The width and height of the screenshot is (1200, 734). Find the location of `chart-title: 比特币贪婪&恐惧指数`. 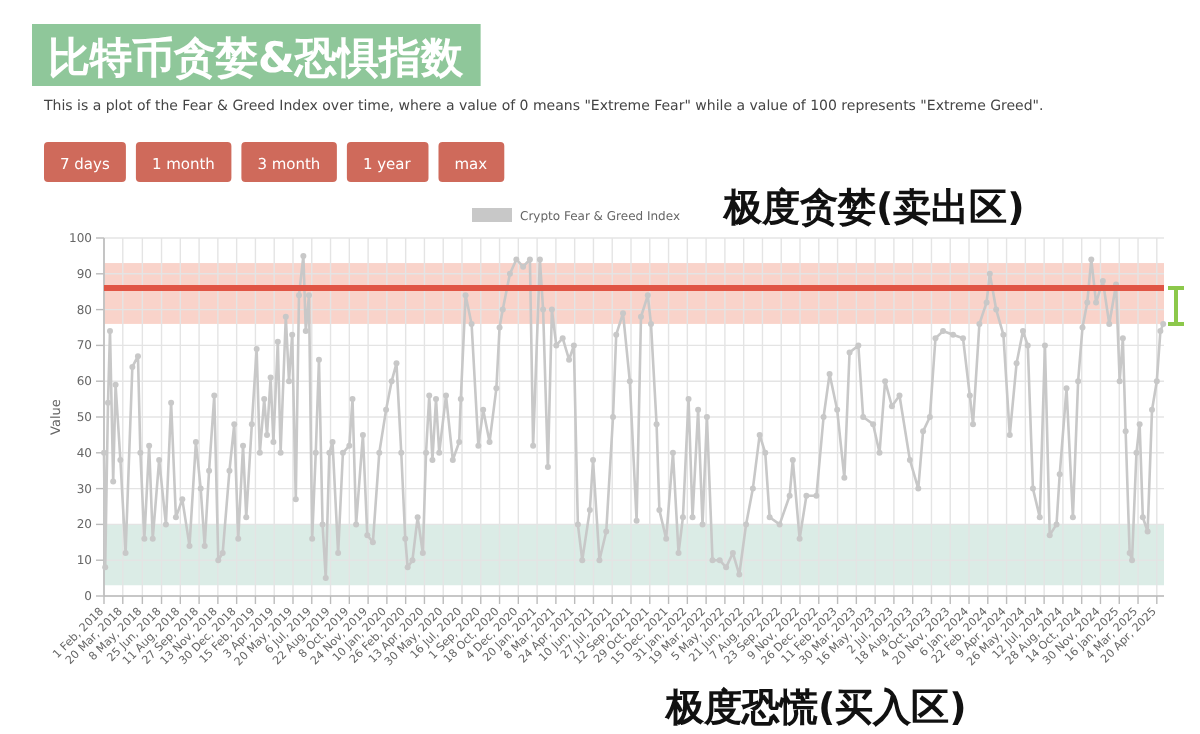

chart-title: 比特币贪婪&恐惧指数 is located at coordinates (256, 58).